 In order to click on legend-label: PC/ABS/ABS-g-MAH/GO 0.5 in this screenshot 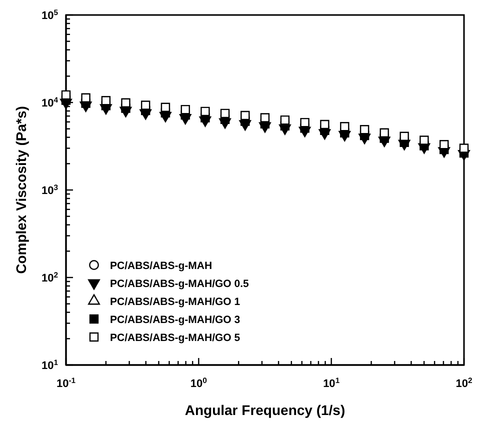, I will do `click(180, 284)`.